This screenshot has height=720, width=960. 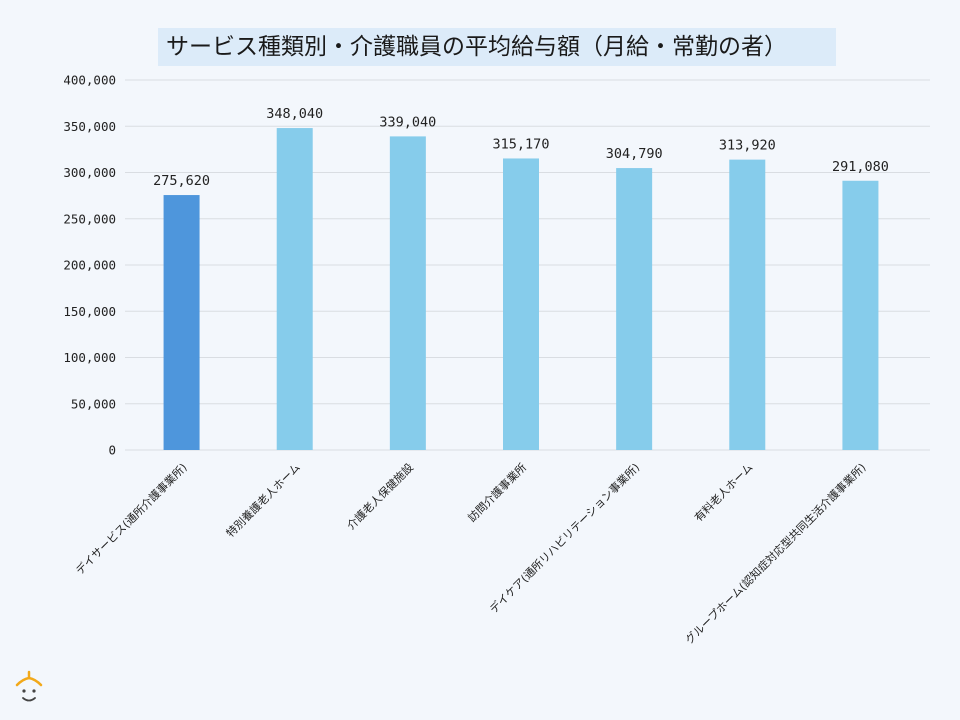 I want to click on data-label: 291,080, so click(x=860, y=167).